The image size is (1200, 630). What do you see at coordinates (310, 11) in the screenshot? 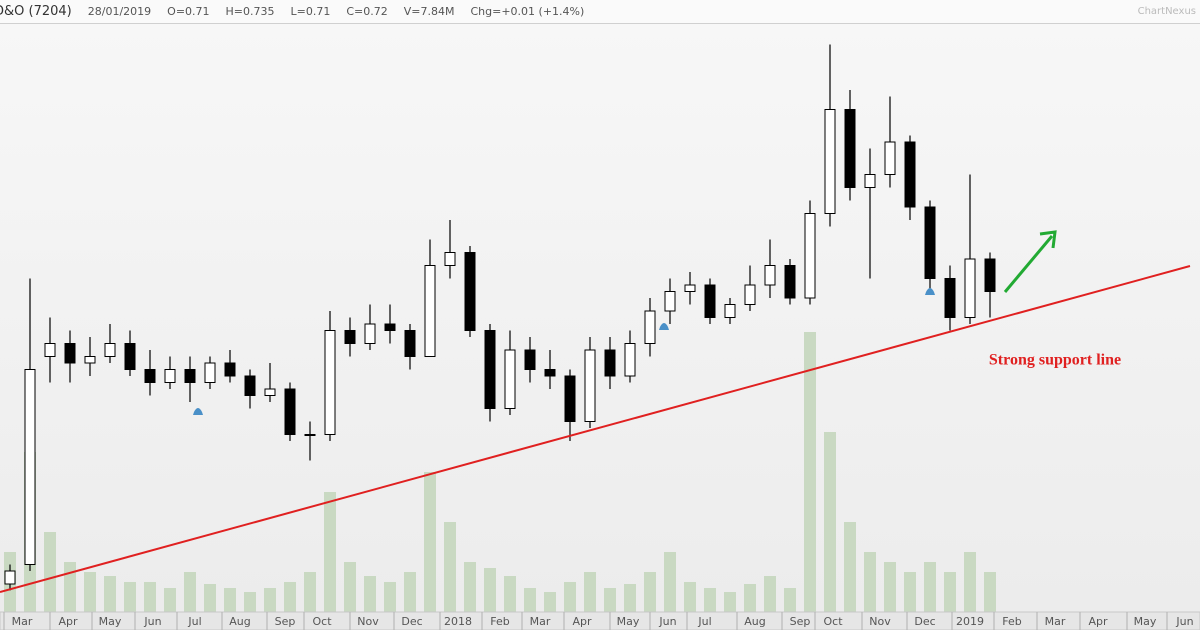
I see `low-label: L=0.71` at bounding box center [310, 11].